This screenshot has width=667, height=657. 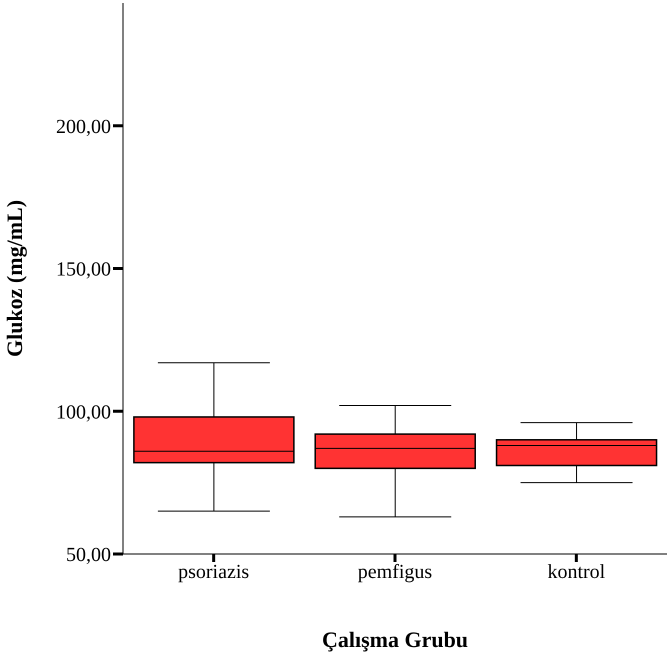 I want to click on x-tick-label: psoriazis, so click(x=214, y=572).